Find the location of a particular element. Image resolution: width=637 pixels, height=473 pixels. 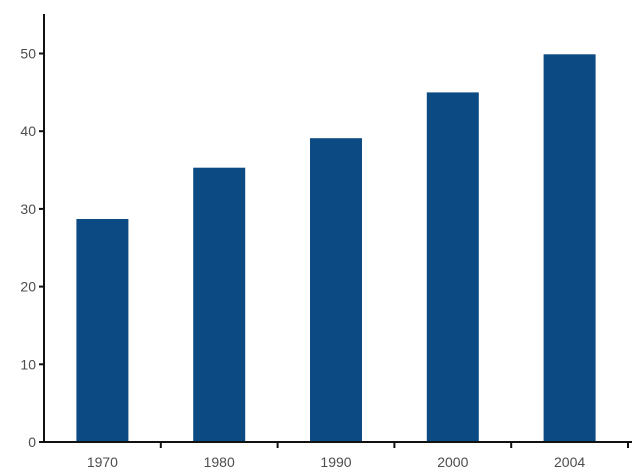

x-tick-label-1990: 1990 is located at coordinates (335, 462).